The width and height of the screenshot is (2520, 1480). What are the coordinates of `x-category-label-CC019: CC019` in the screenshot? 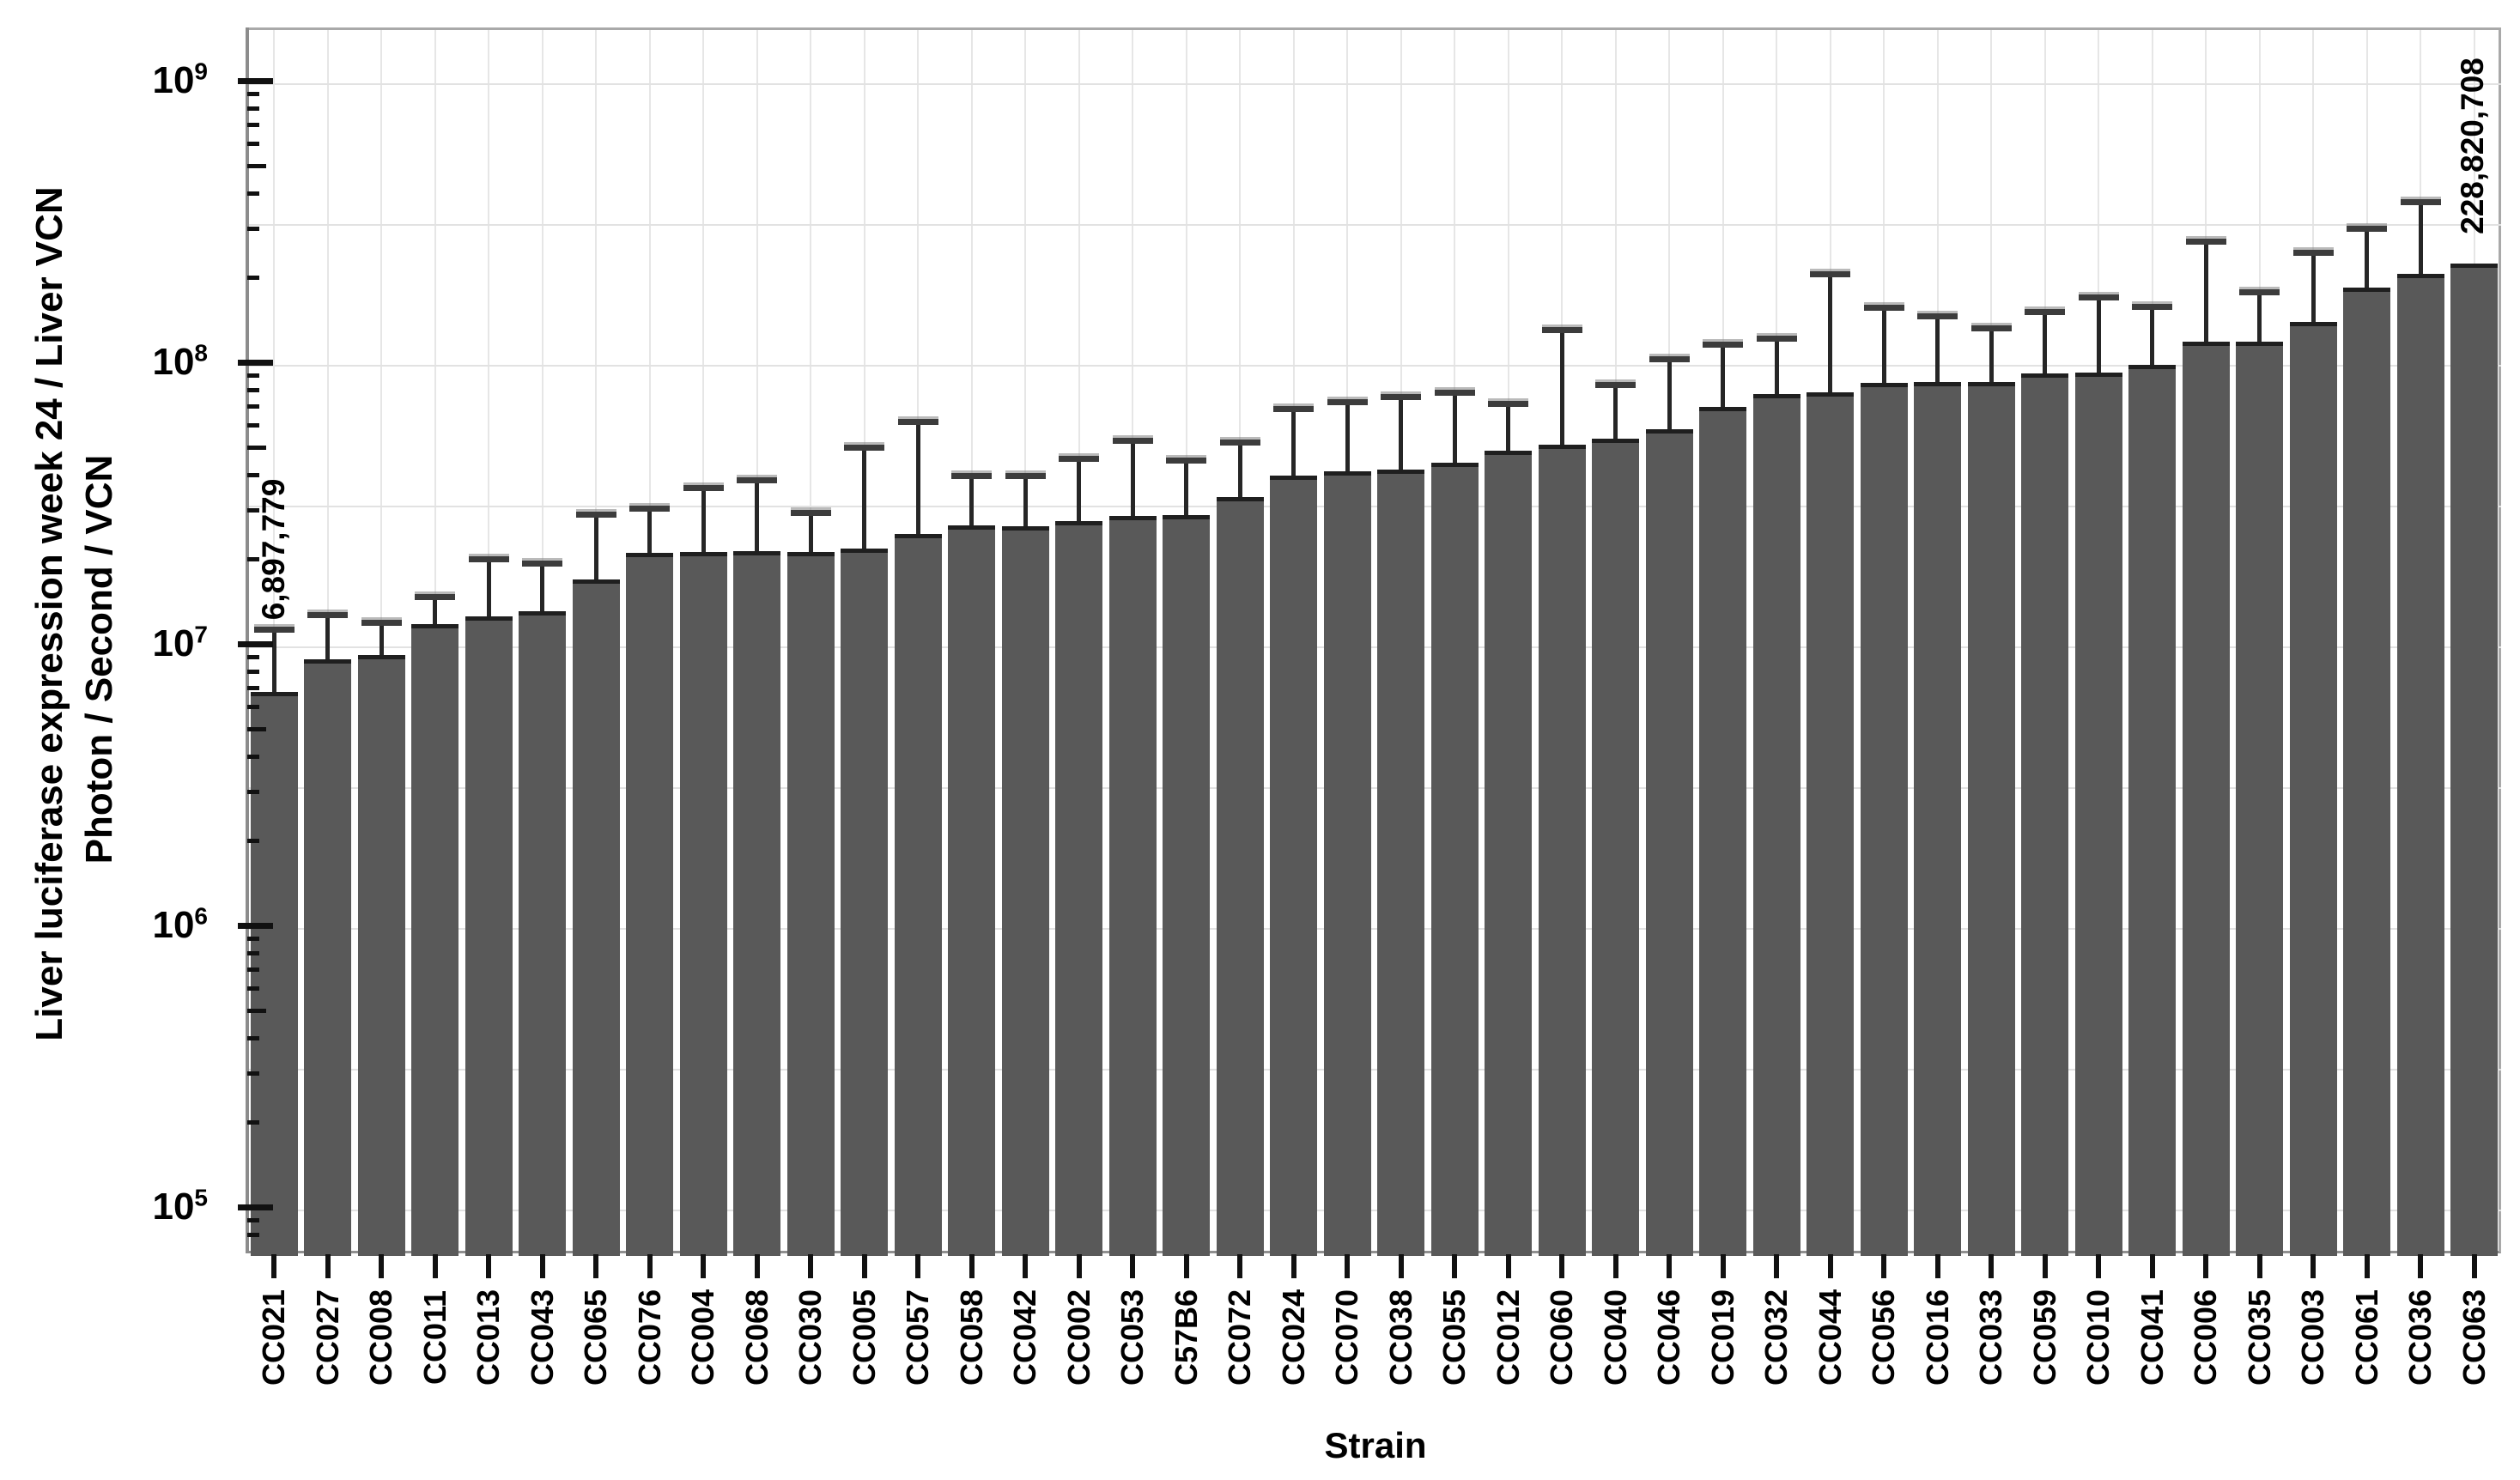 It's located at (1722, 1337).